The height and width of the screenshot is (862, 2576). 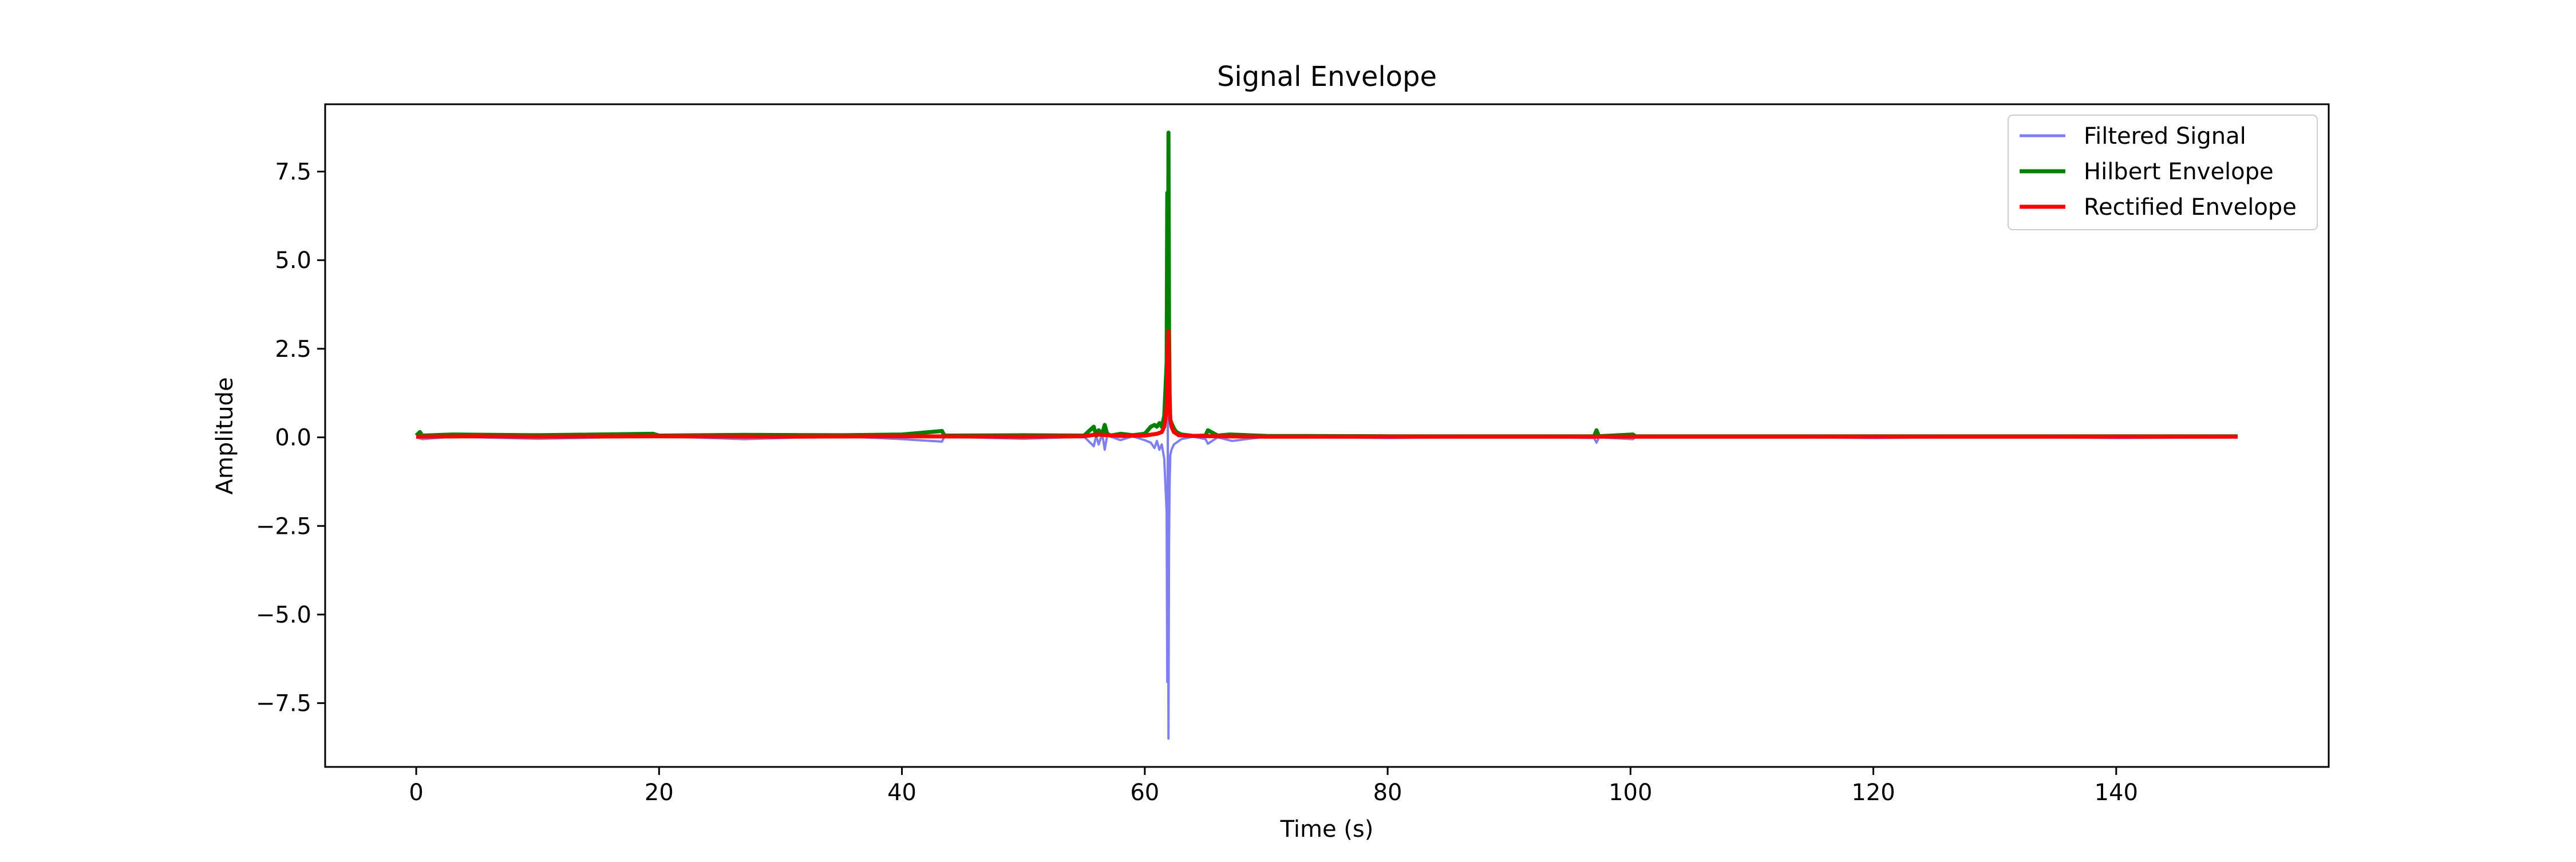 I want to click on x-tick-label: 80, so click(x=1387, y=793).